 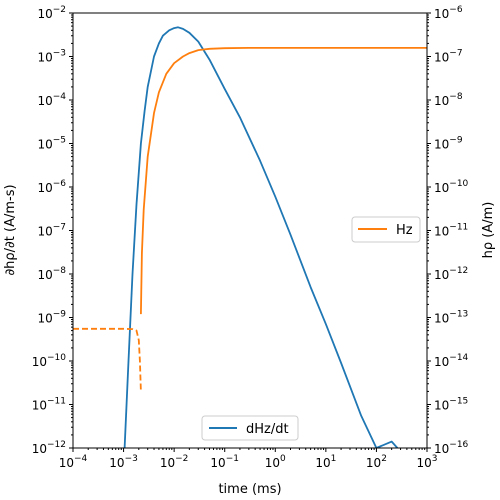 What do you see at coordinates (224, 462) in the screenshot?
I see `x-tick-label: 10⁻¹` at bounding box center [224, 462].